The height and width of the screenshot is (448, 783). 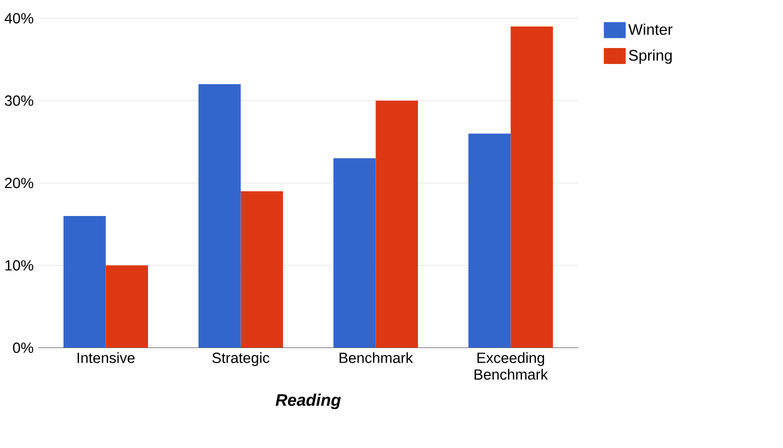 What do you see at coordinates (376, 358) in the screenshot?
I see `x-tick-label: Benchmark` at bounding box center [376, 358].